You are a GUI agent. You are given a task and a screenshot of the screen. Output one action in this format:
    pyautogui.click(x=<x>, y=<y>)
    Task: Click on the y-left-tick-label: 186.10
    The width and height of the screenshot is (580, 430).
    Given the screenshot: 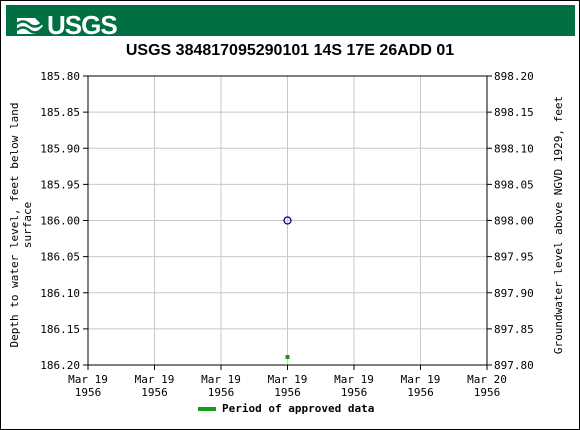 What is the action you would take?
    pyautogui.click(x=60, y=293)
    